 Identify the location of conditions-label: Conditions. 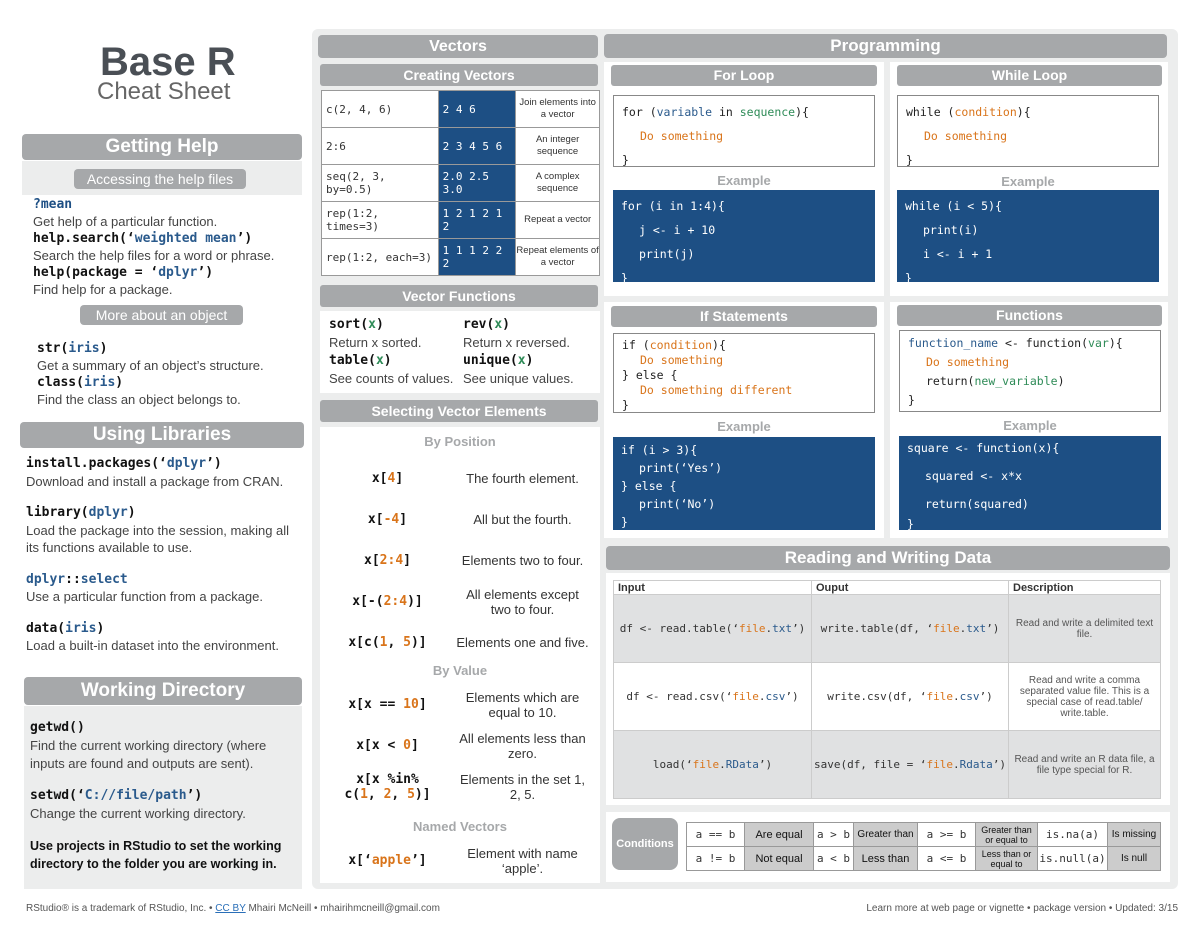
(645, 844).